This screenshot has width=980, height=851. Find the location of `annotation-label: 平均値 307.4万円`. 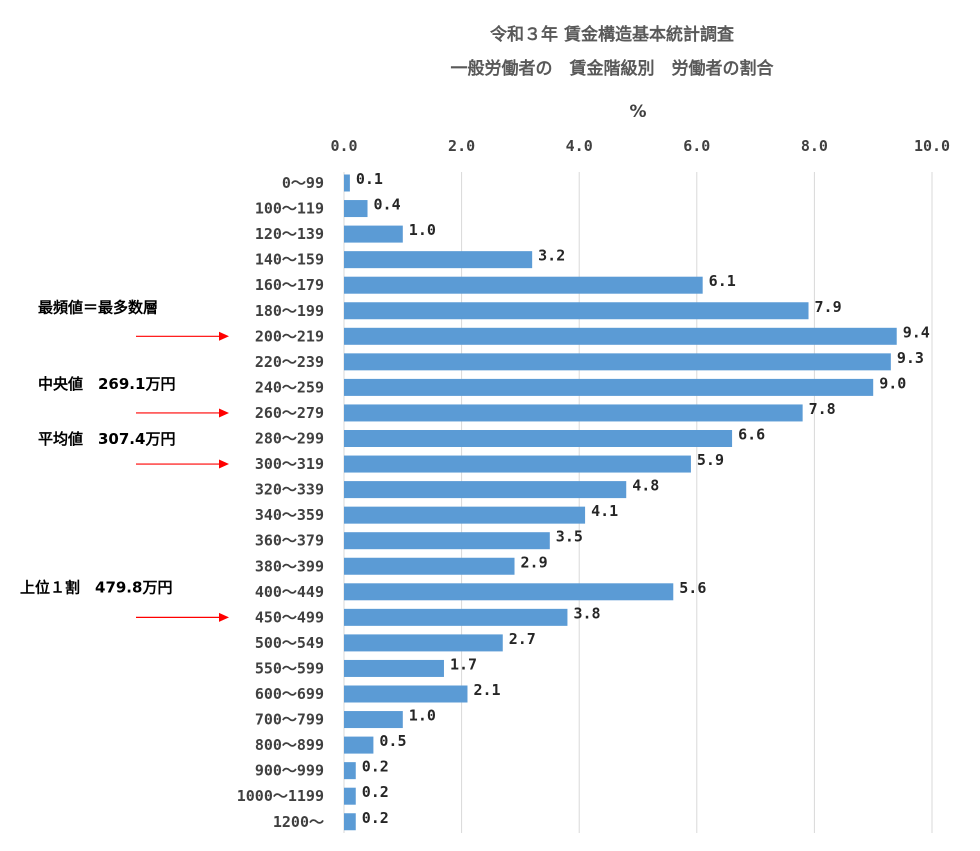

annotation-label: 平均値 307.4万円 is located at coordinates (106, 439).